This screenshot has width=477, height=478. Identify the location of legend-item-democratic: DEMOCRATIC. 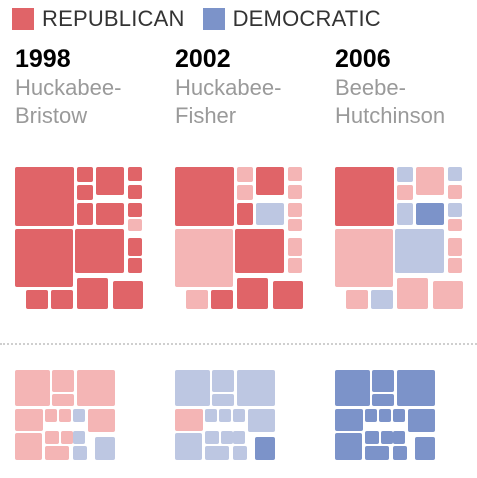
(291, 19).